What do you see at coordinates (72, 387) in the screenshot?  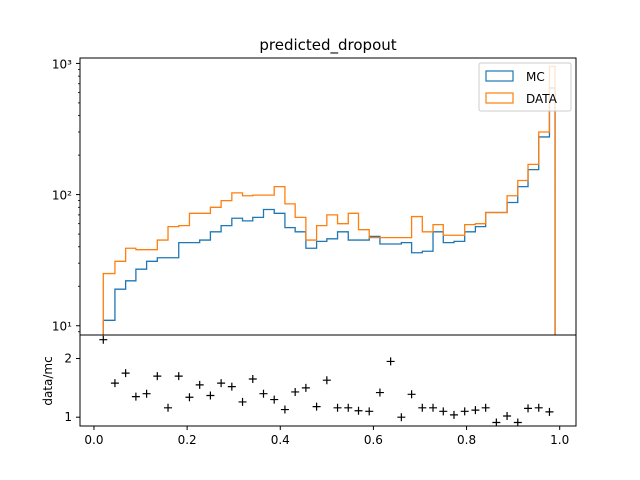 I see `ratio-y-axis: 12` at bounding box center [72, 387].